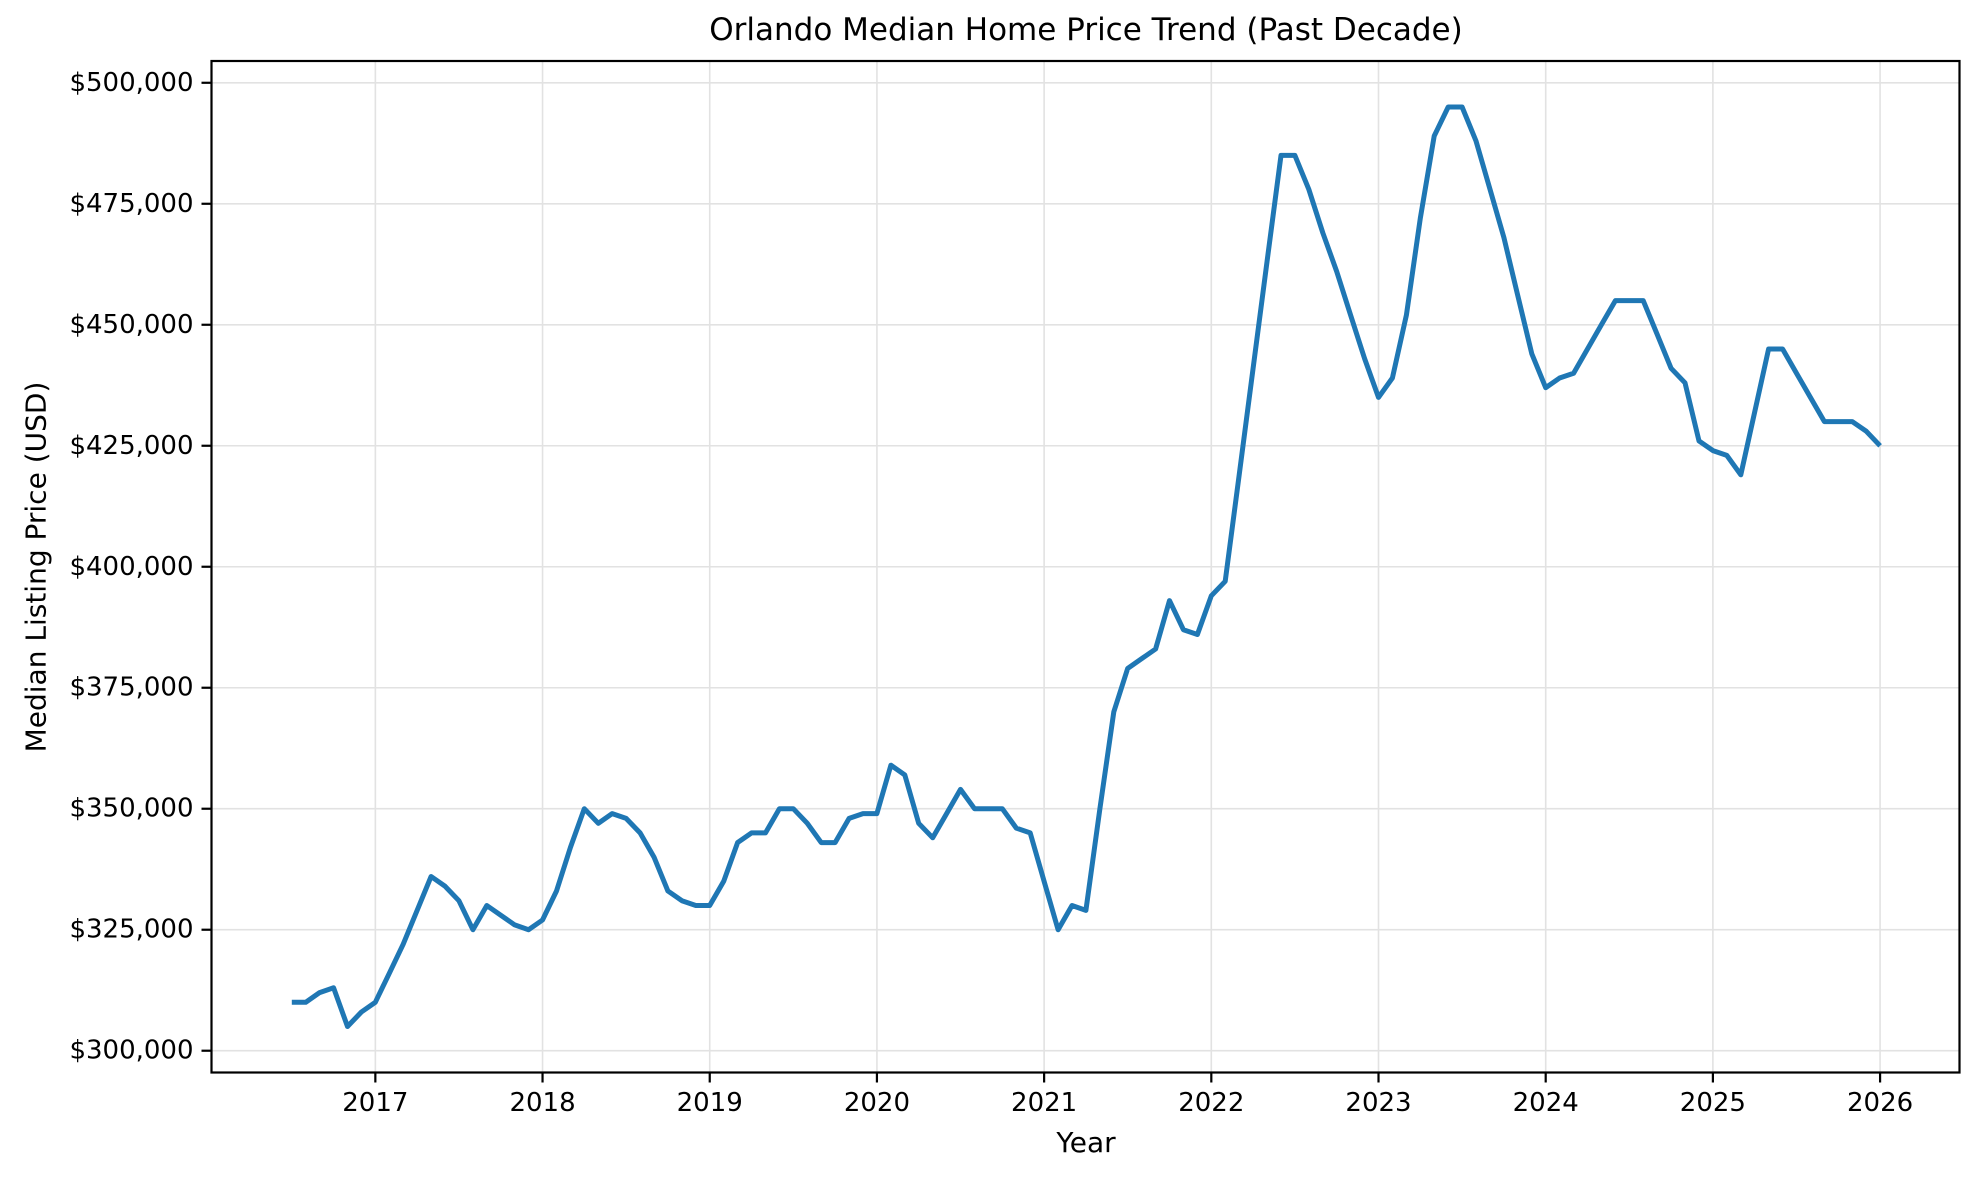  Describe the element at coordinates (131, 688) in the screenshot. I see `y-tick-label: $375,000` at that location.